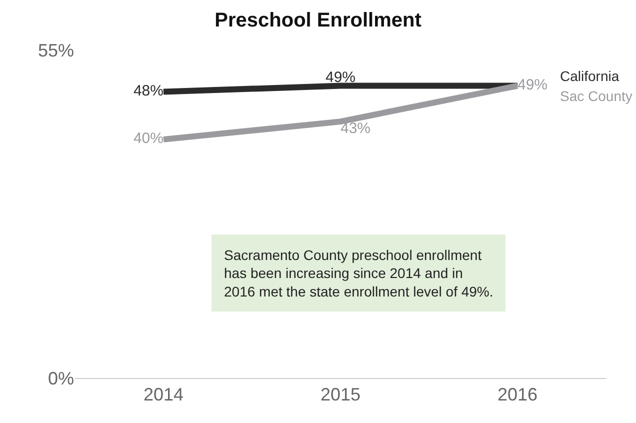  Describe the element at coordinates (517, 394) in the screenshot. I see `x-tick-label: 2016` at that location.